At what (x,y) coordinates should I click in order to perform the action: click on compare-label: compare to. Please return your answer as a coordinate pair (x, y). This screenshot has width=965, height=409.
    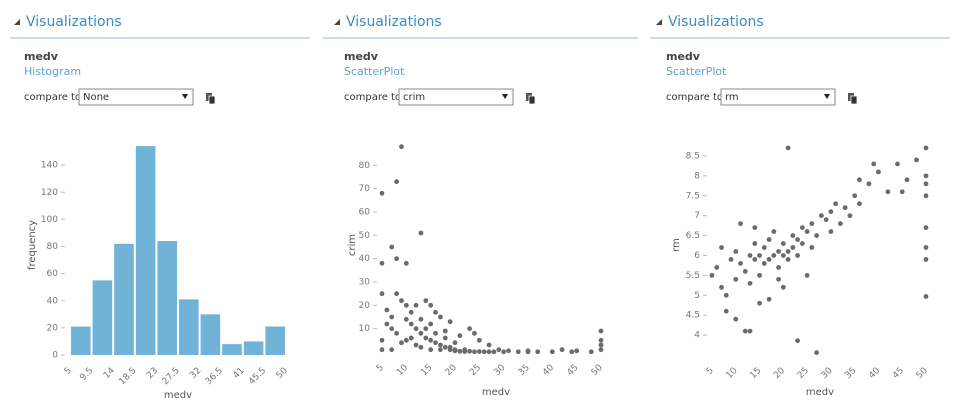
    Looking at the image, I should click on (694, 97).